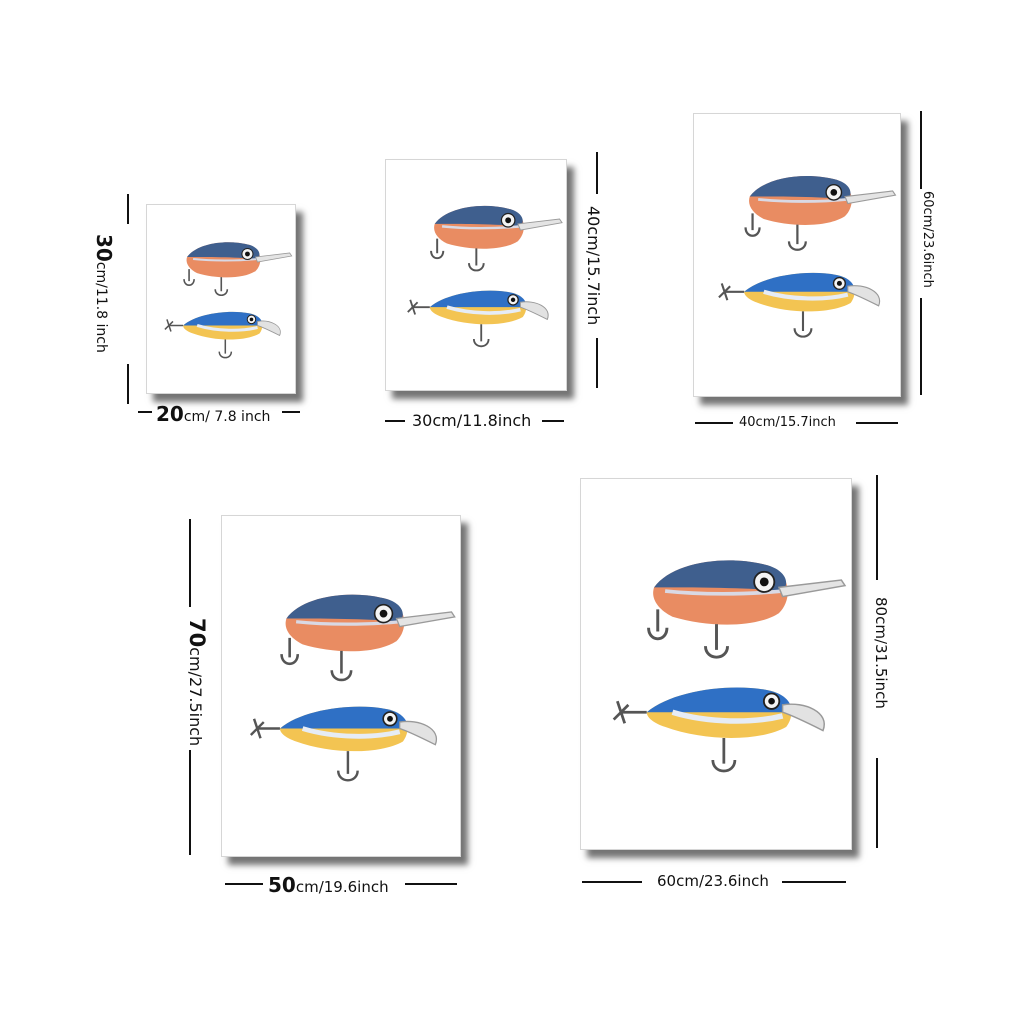 This screenshot has width=1024, height=1024. What do you see at coordinates (101, 307) in the screenshot?
I see `height-unit: cm/11.8 inch` at bounding box center [101, 307].